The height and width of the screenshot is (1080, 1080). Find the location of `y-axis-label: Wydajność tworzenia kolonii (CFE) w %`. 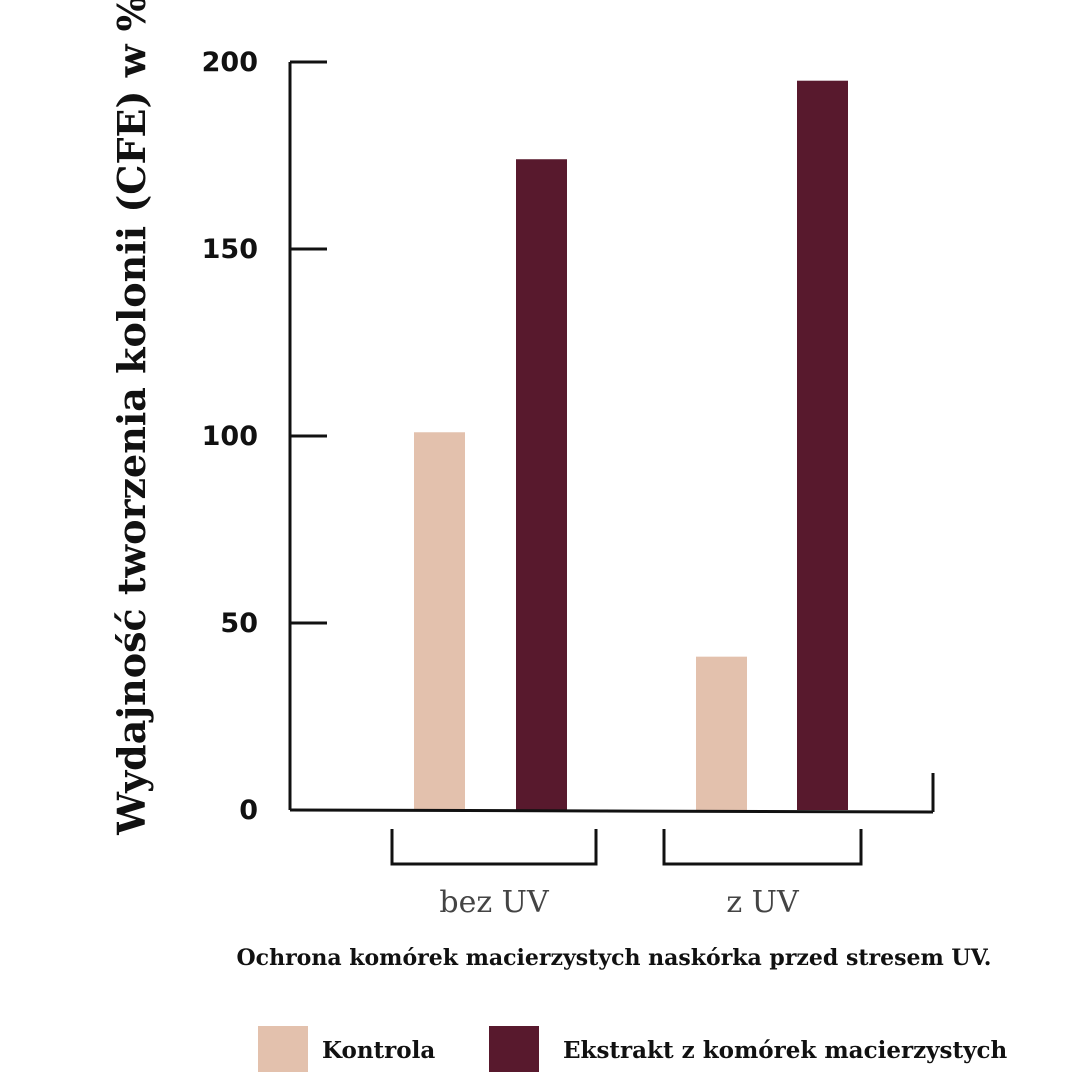

y-axis-label: Wydajność tworzenia kolonii (CFE) w % is located at coordinates (131, 418).